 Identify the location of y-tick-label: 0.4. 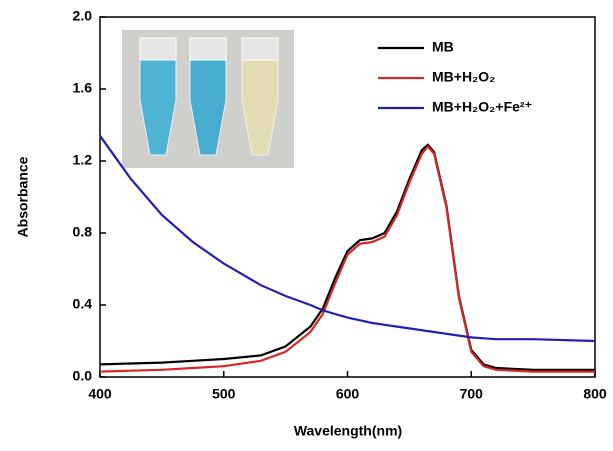
(83, 304).